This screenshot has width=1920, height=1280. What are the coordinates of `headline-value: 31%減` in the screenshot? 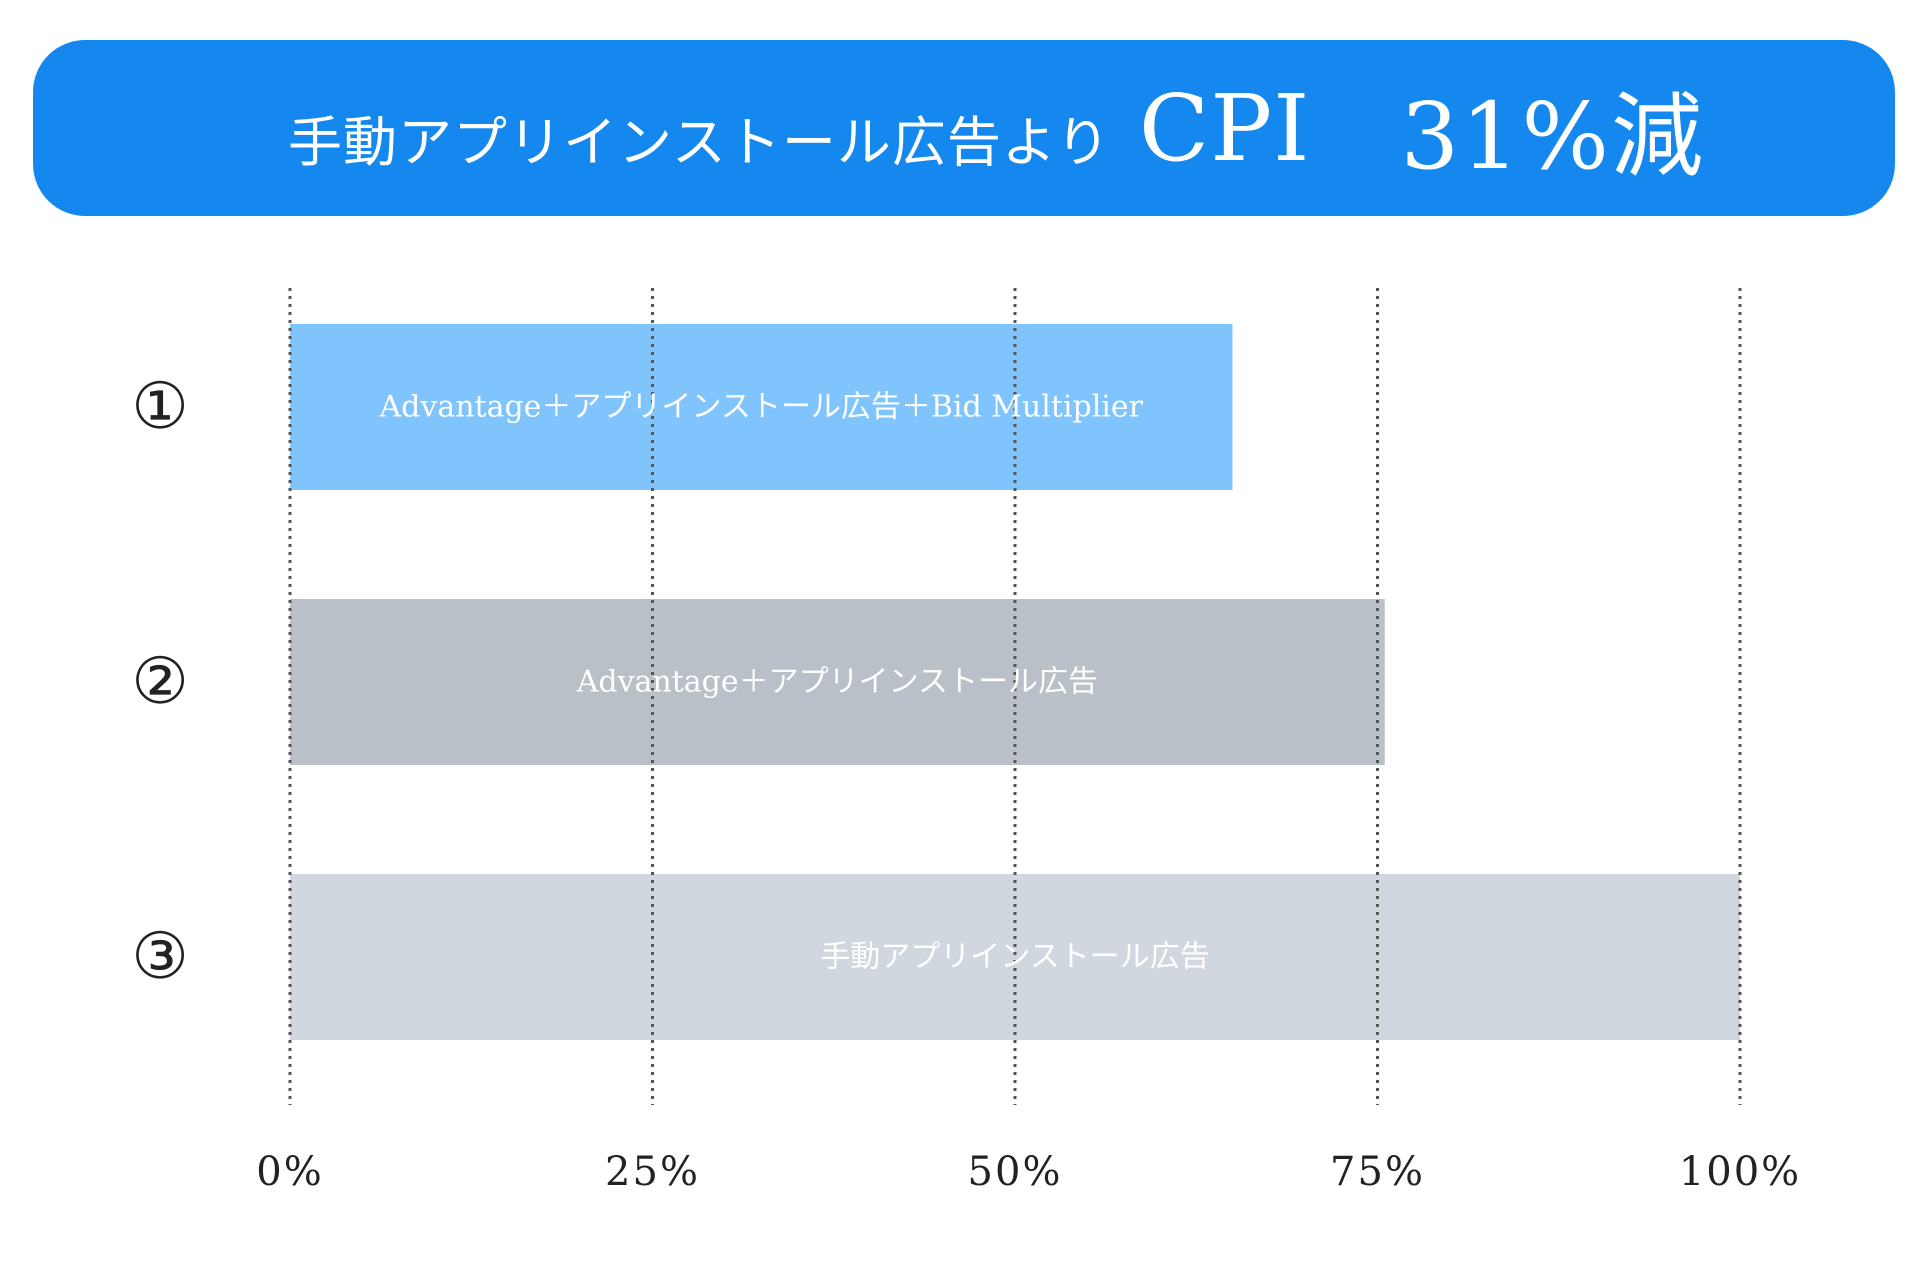 It's located at (1552, 136).